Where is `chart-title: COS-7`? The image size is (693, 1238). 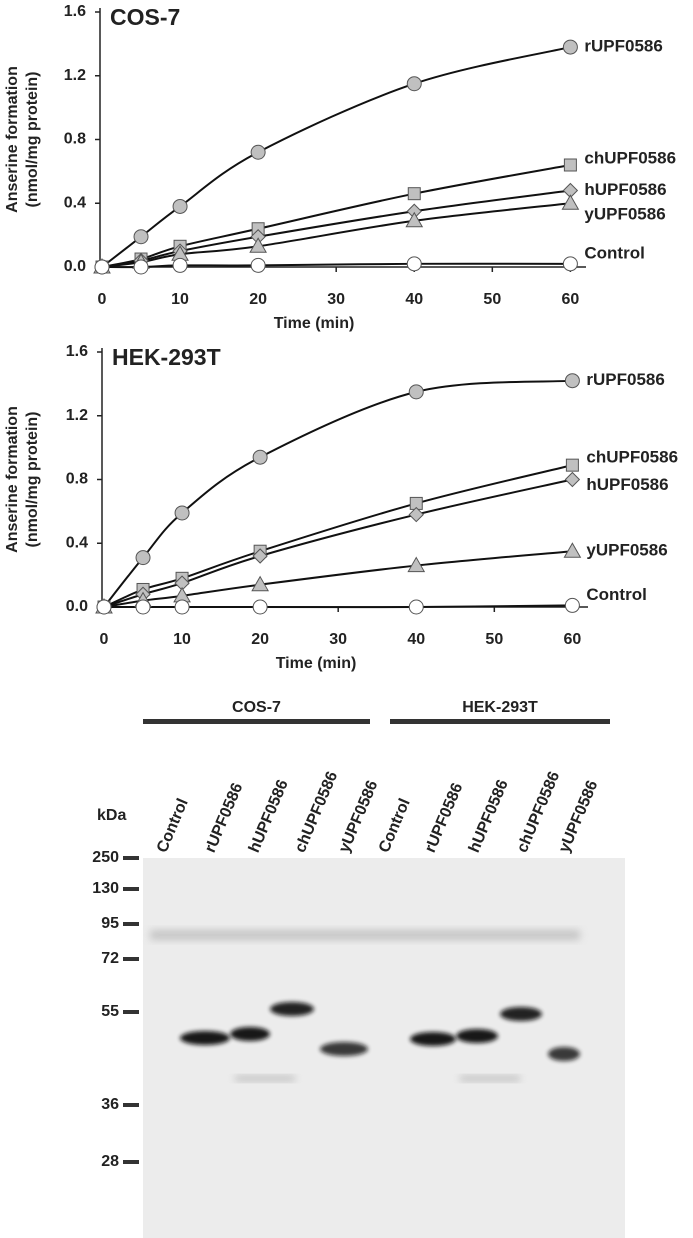 chart-title: COS-7 is located at coordinates (145, 17).